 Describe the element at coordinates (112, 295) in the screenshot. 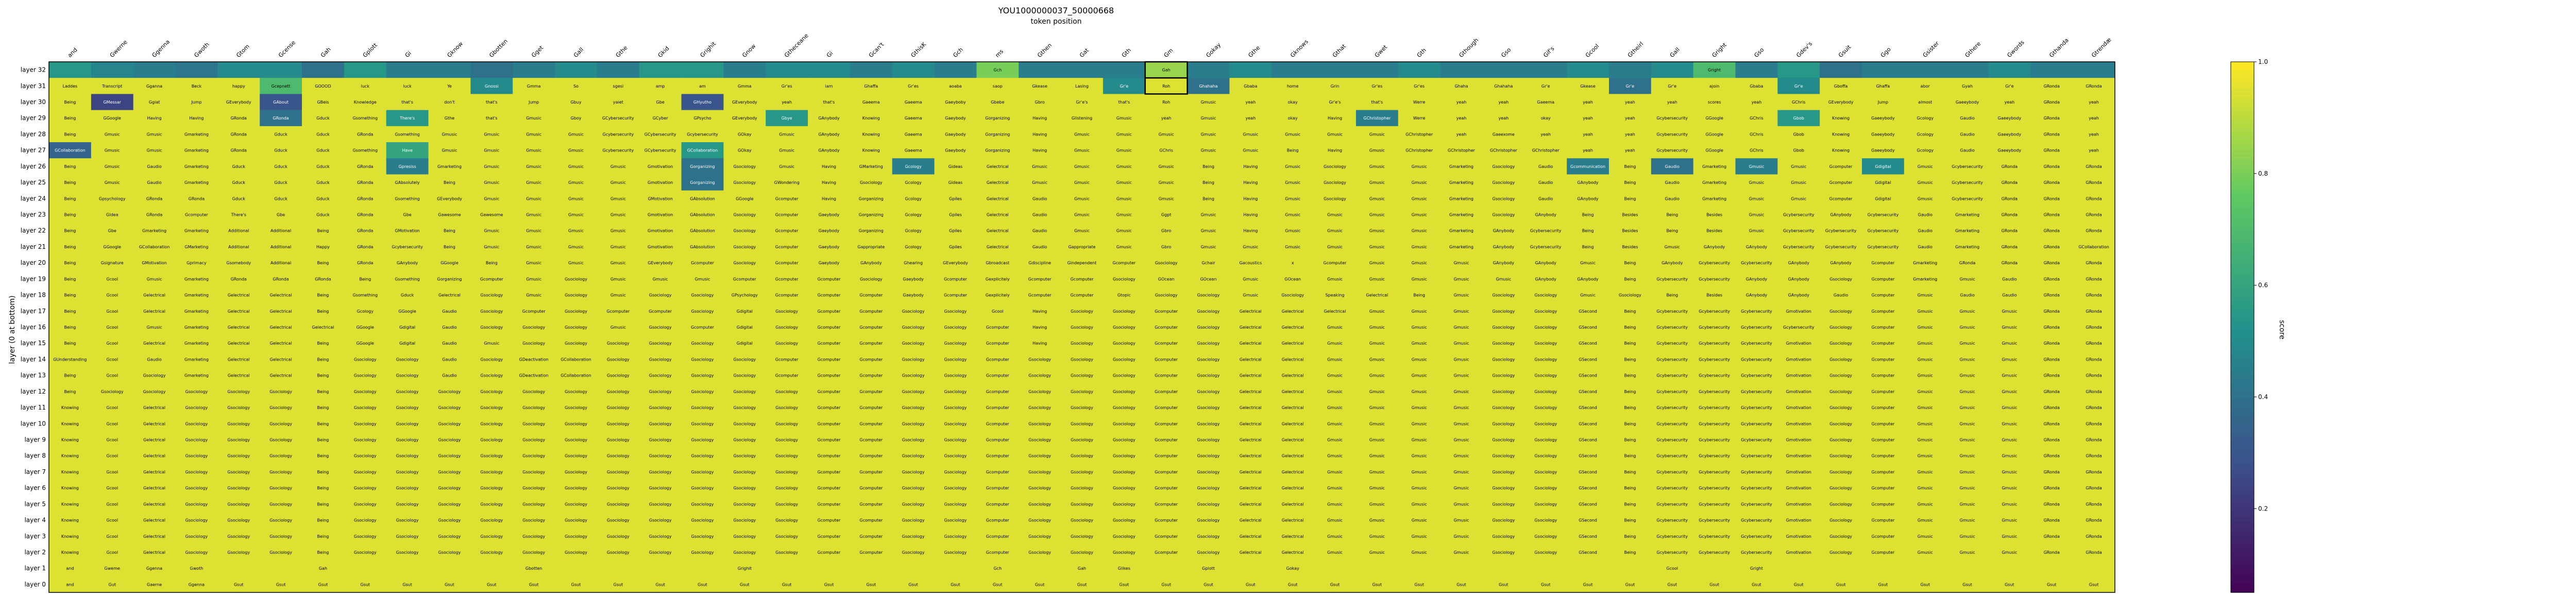

I see `cell-label: Gcool` at that location.